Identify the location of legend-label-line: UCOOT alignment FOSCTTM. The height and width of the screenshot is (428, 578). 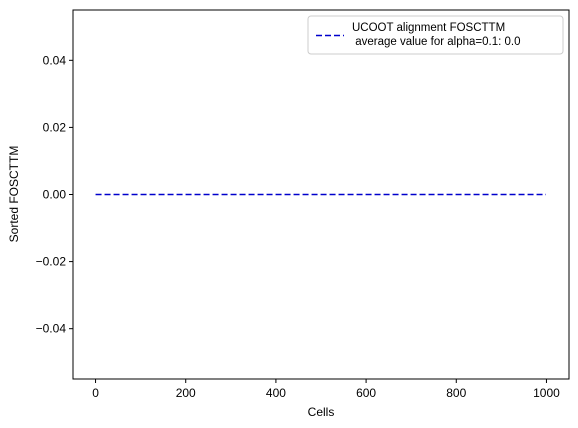
(428, 28).